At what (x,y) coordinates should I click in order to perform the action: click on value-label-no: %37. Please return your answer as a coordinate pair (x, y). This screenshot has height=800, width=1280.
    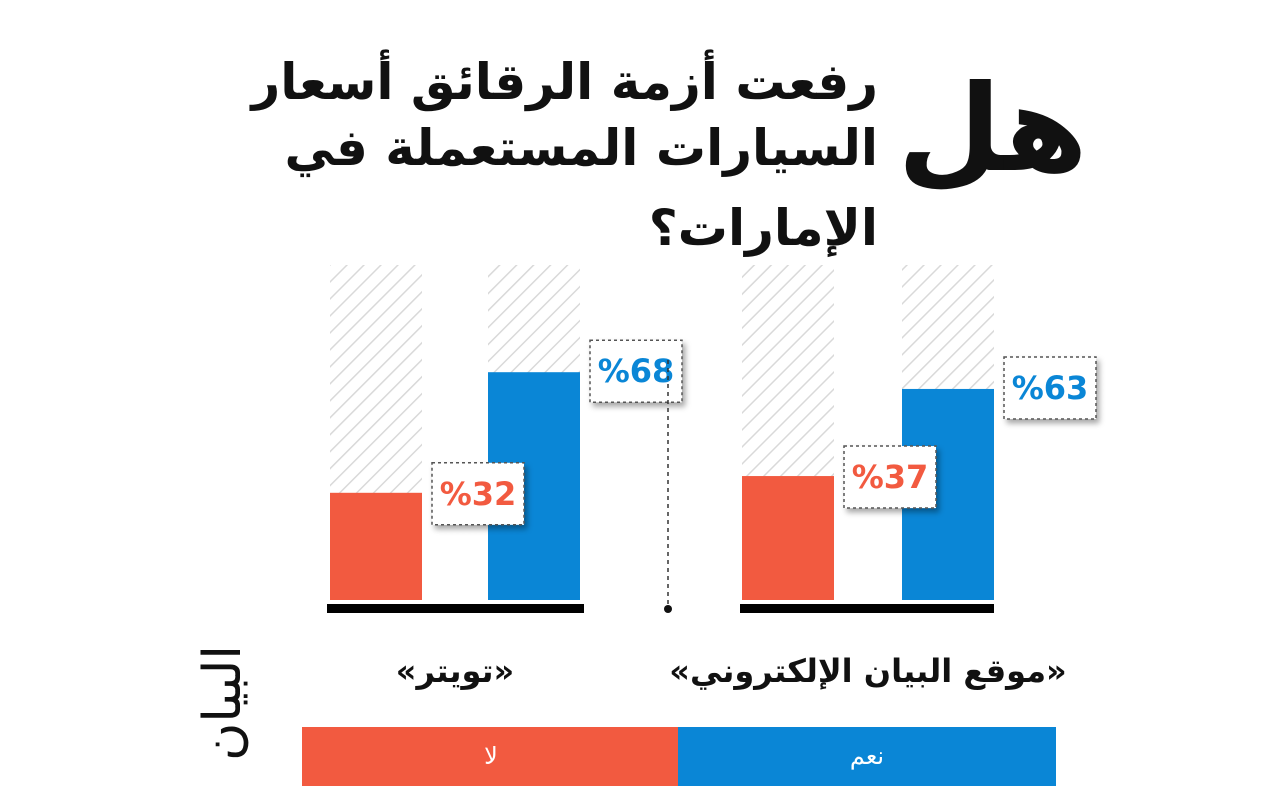
    Looking at the image, I should click on (890, 477).